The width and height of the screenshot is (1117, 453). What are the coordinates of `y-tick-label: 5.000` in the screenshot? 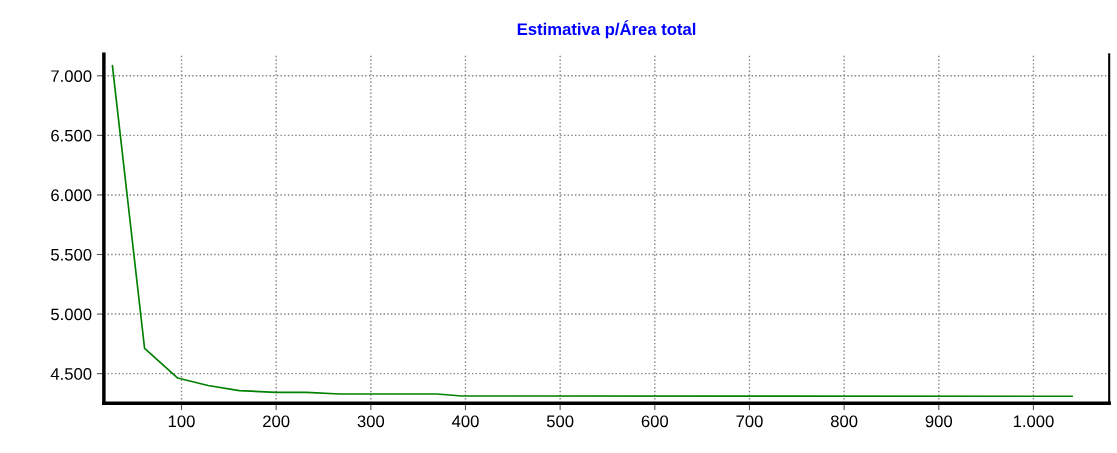 It's located at (71, 314).